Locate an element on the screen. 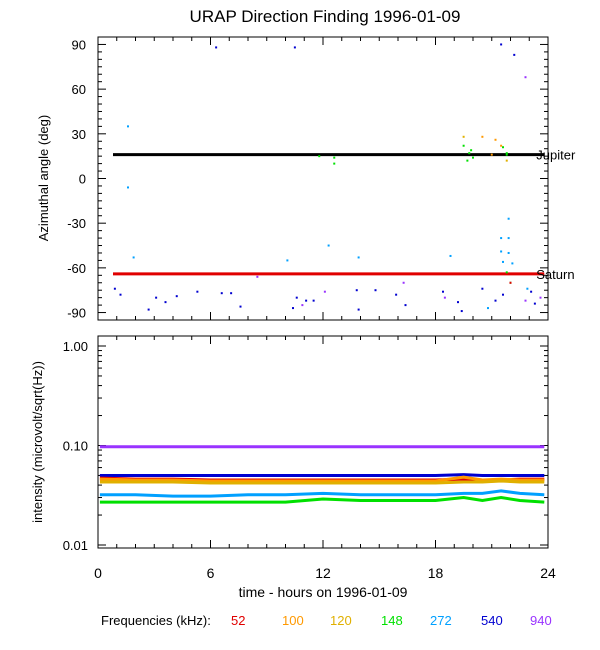 The image size is (600, 650). azimuth-tick-label: 60 is located at coordinates (79, 89).